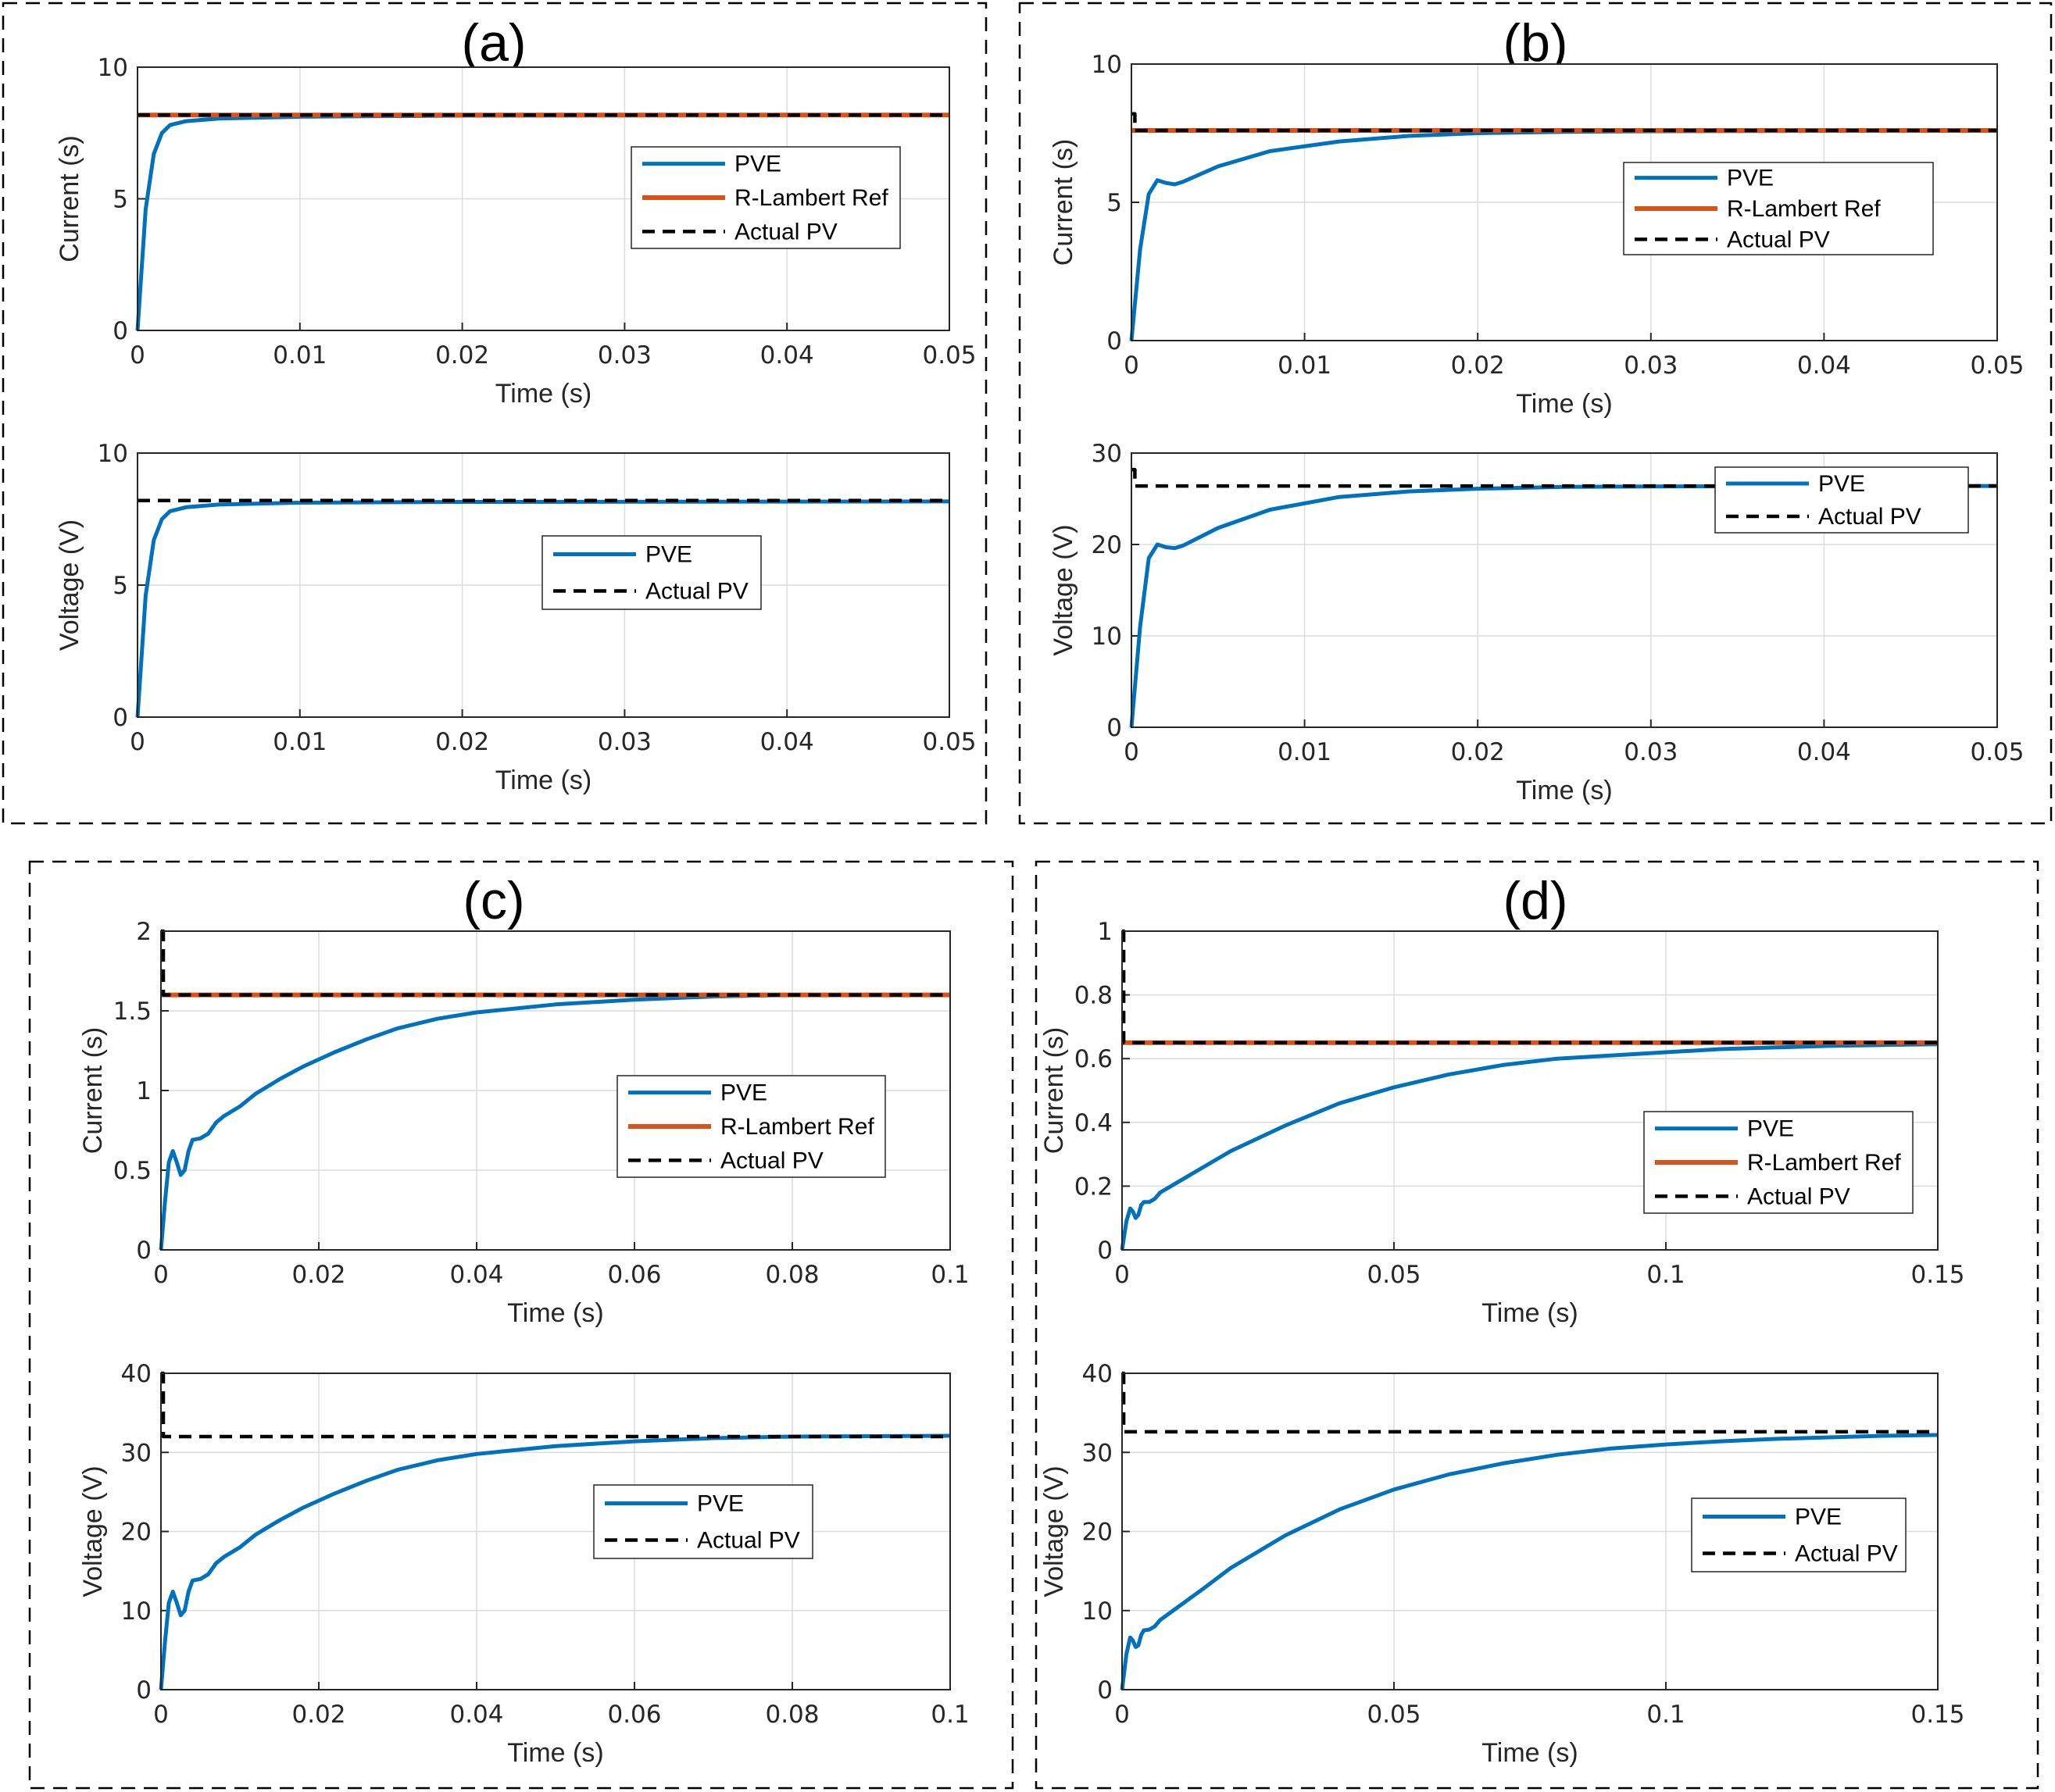 This screenshot has height=1792, width=2055. Describe the element at coordinates (493, 43) in the screenshot. I see `panel-a-label: (a)` at that location.